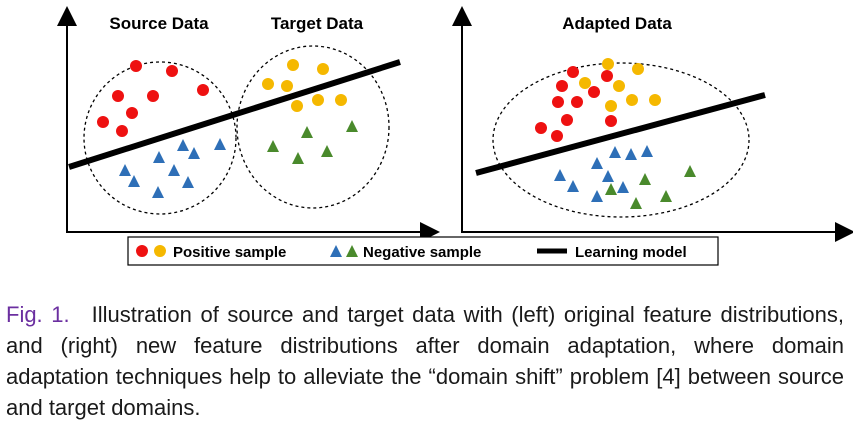 This screenshot has height=429, width=853. What do you see at coordinates (352, 251) in the screenshot?
I see `legend-negative-target-marker` at bounding box center [352, 251].